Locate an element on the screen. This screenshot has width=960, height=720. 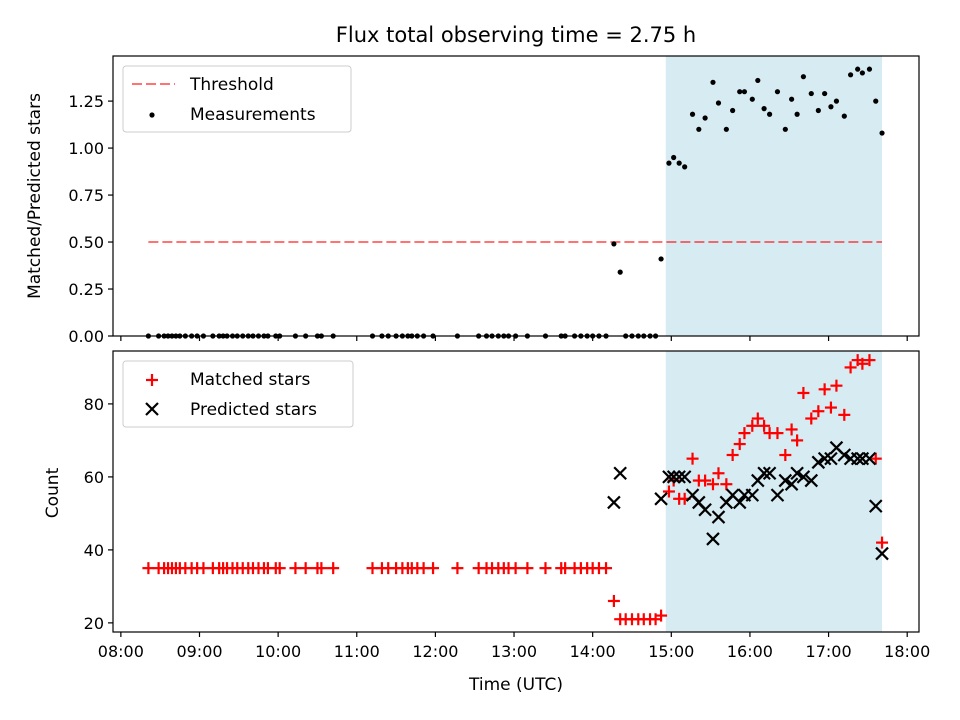
top-legend: Threshold Measurements is located at coordinates (237, 99).